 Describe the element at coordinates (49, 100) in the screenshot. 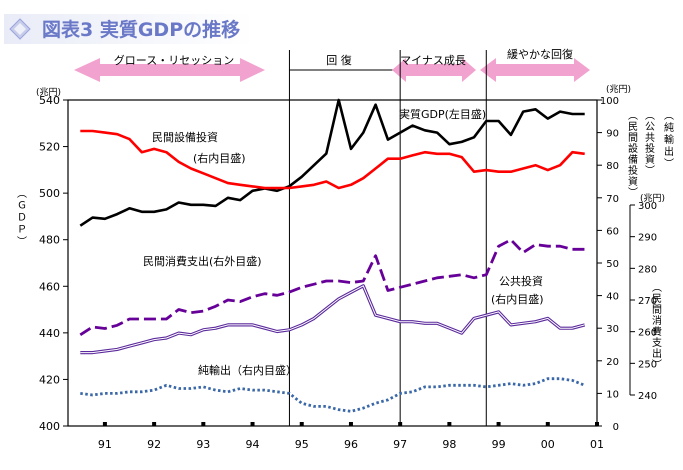

I see `left-axis-tick-label: 540` at that location.